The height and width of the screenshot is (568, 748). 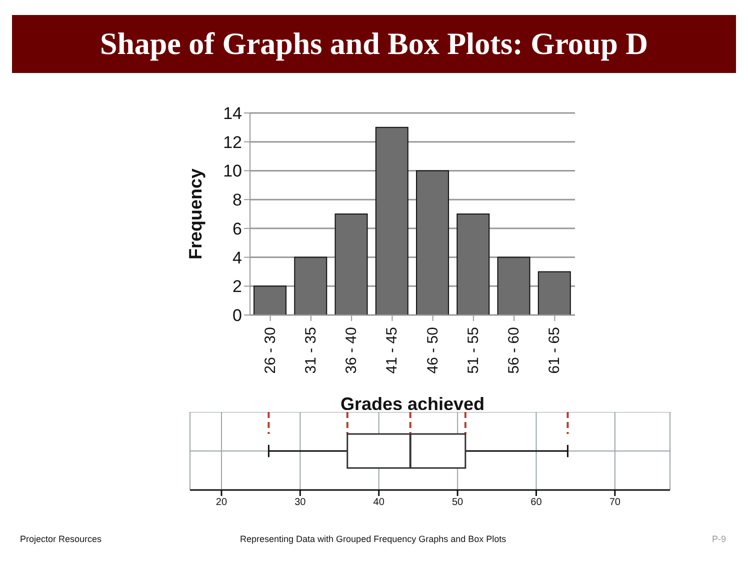 What do you see at coordinates (433, 350) in the screenshot?
I see `x-tick-label: 46 - 50` at bounding box center [433, 350].